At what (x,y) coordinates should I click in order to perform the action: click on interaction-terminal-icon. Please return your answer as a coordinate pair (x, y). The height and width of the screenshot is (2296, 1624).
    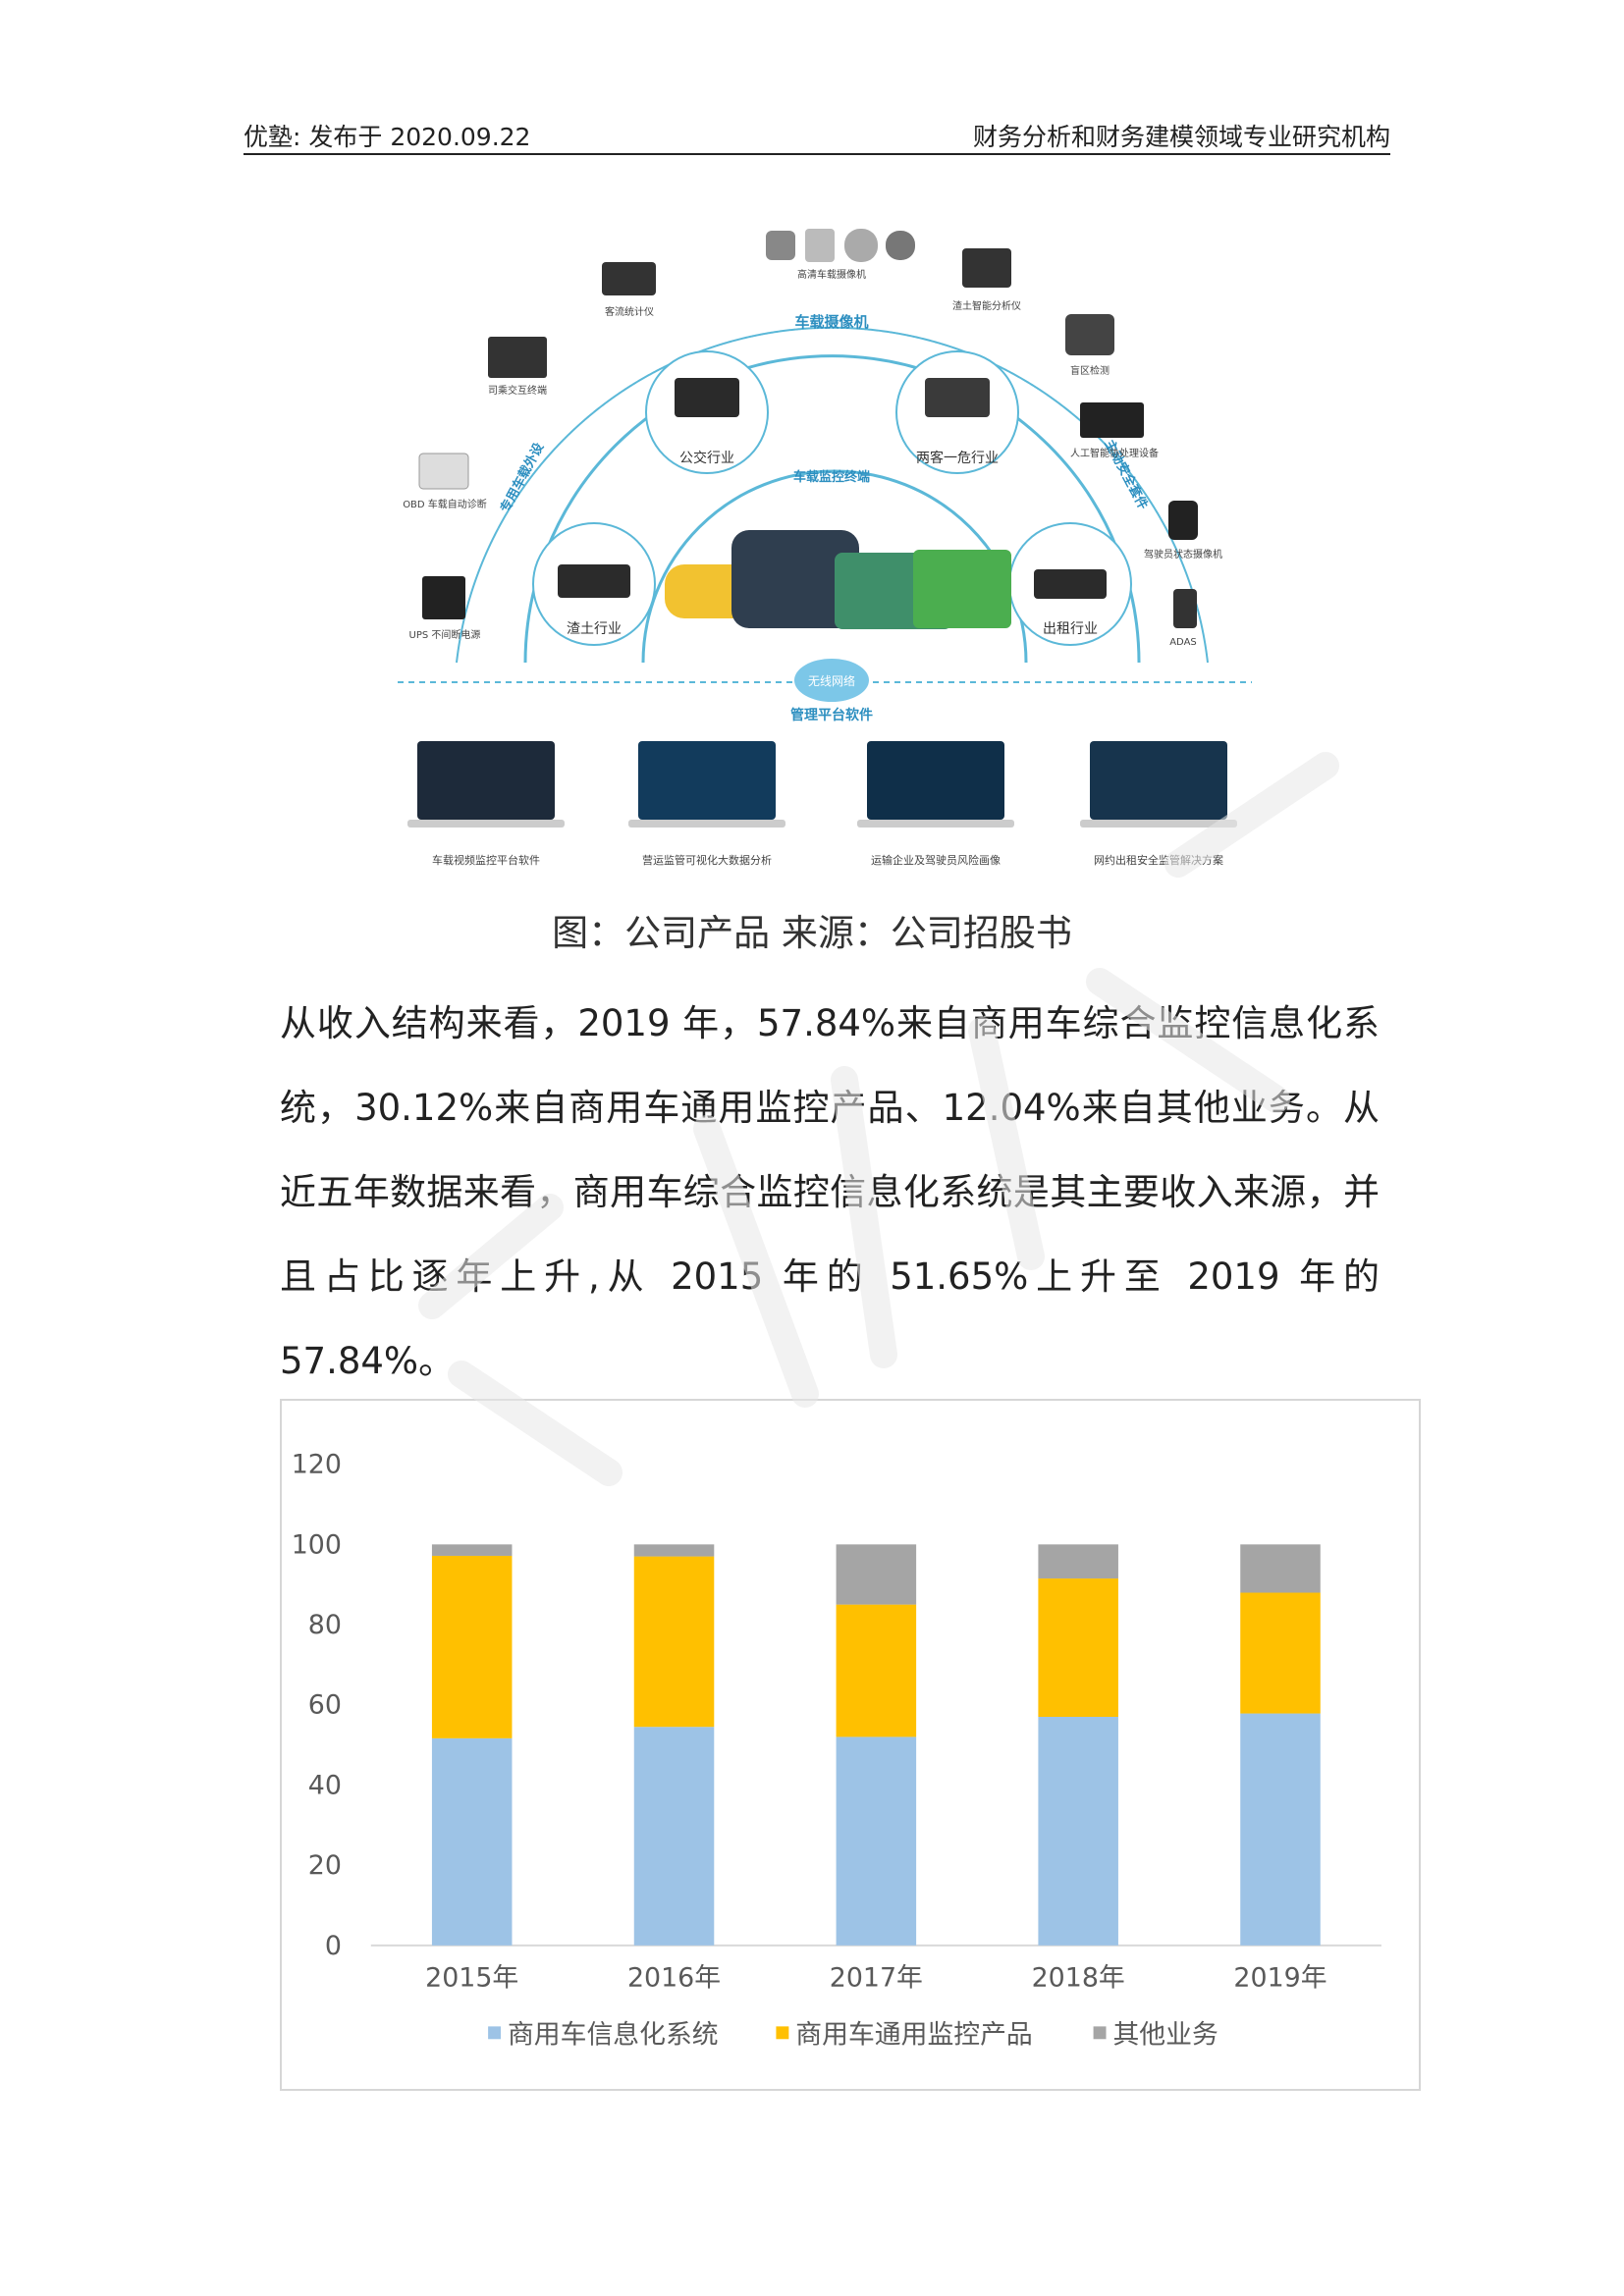
    Looking at the image, I should click on (517, 358).